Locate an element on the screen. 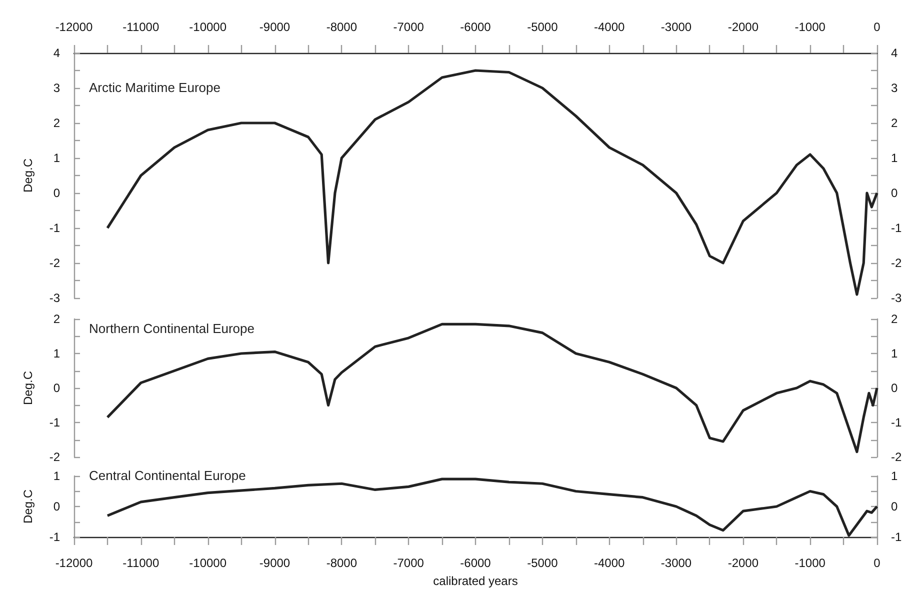 The height and width of the screenshot is (596, 912). y-tick-label: -3 is located at coordinates (54, 298).